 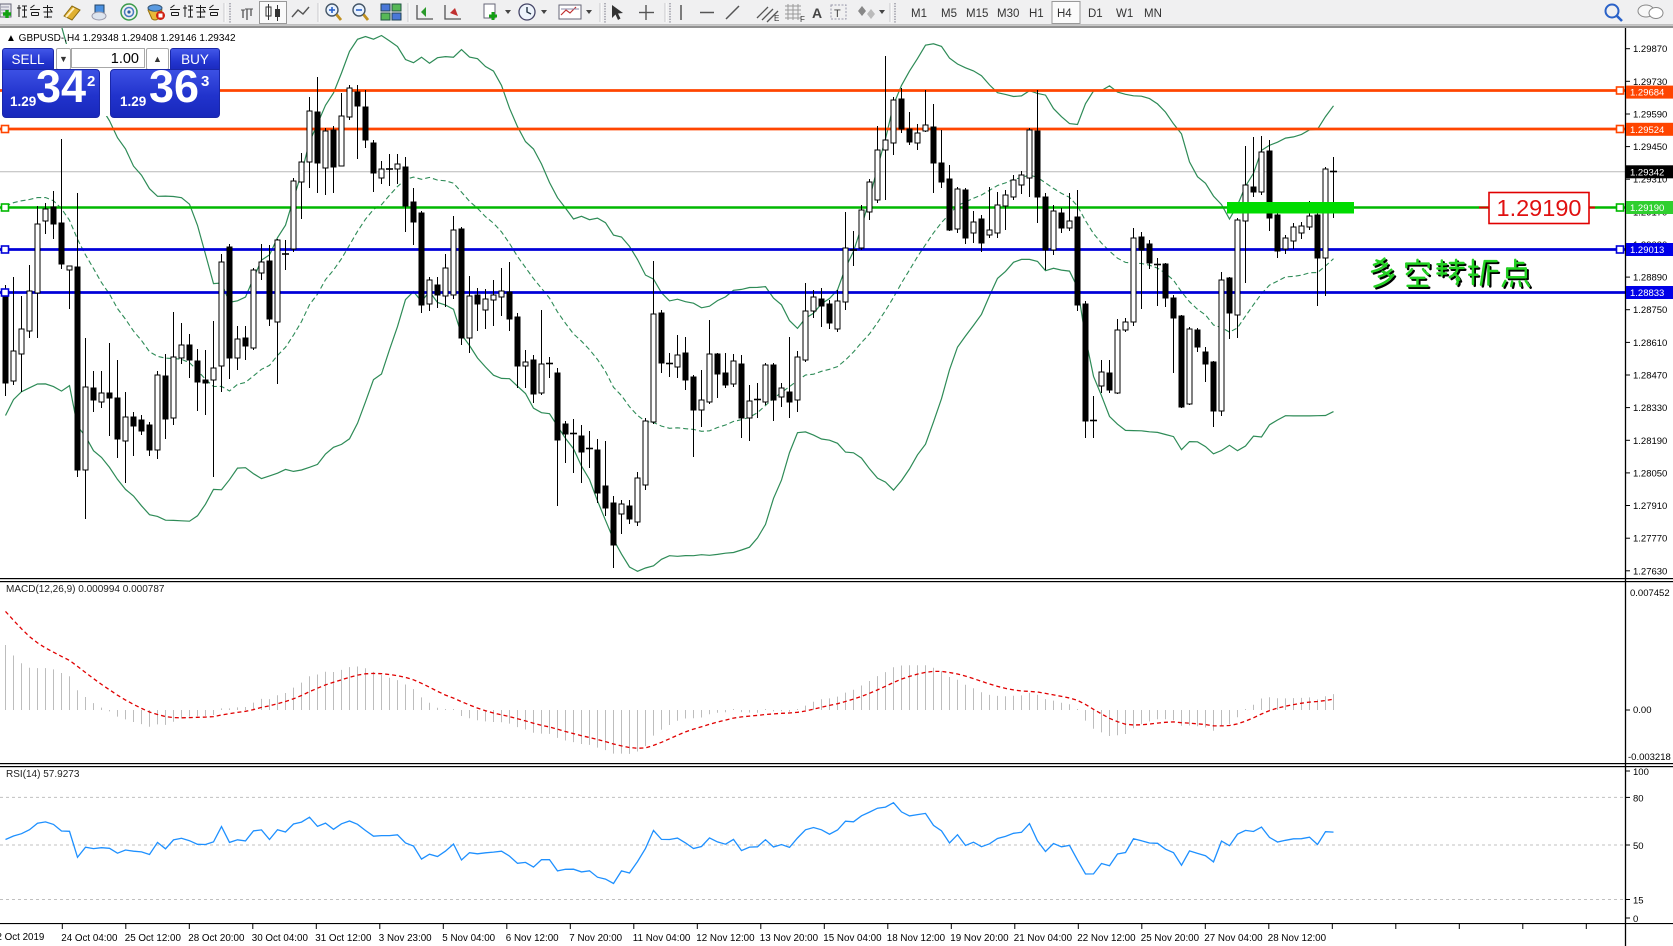 I want to click on svg-text: 7 Nov 20:00, so click(x=595, y=938).